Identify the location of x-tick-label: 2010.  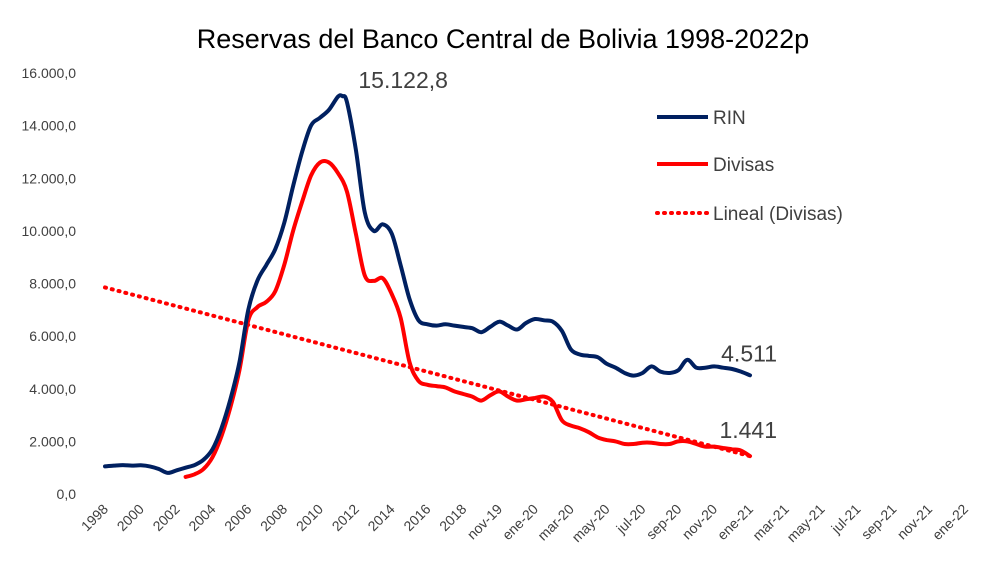
(309, 517).